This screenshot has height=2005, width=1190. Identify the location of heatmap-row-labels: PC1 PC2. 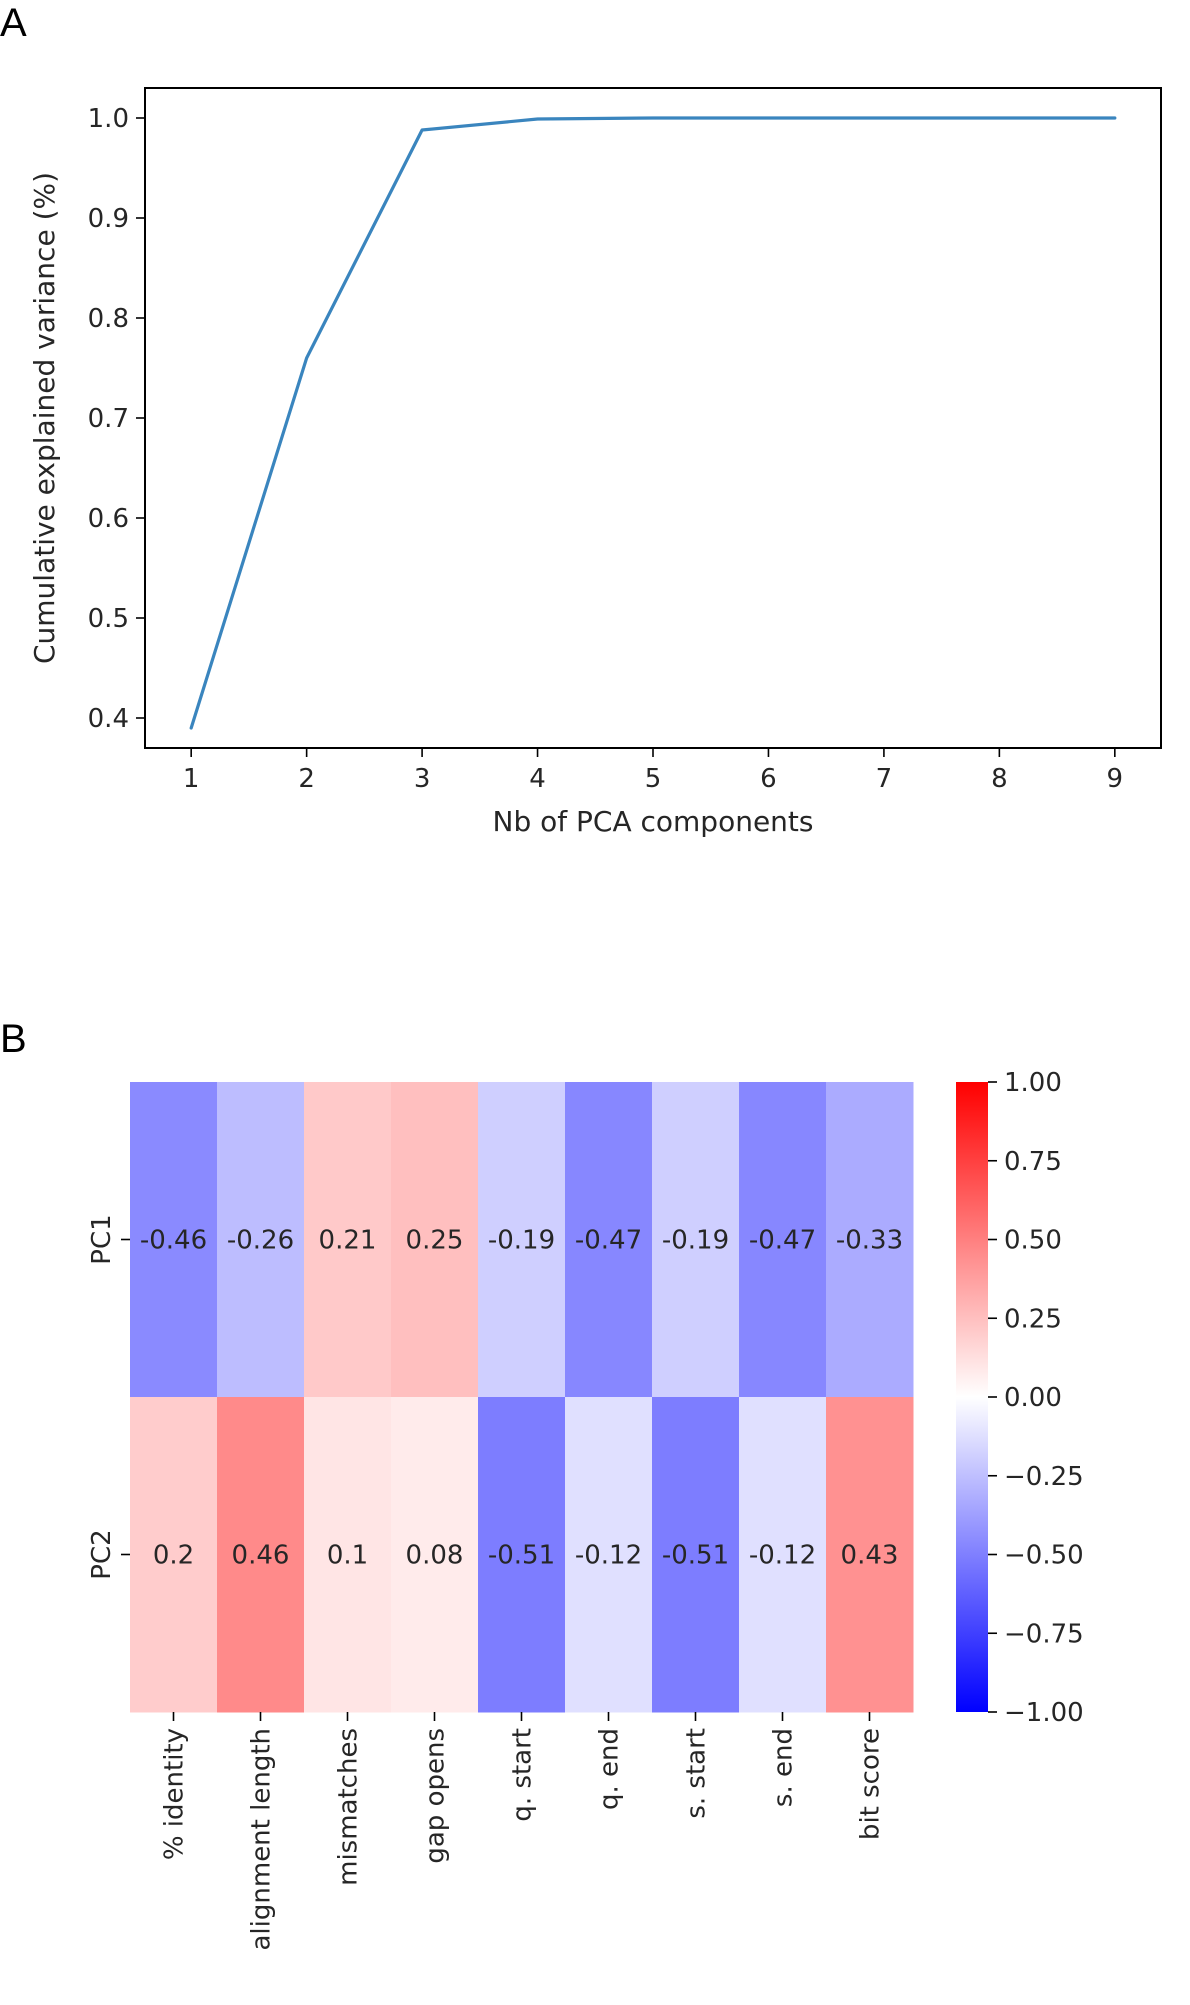
(108, 1397).